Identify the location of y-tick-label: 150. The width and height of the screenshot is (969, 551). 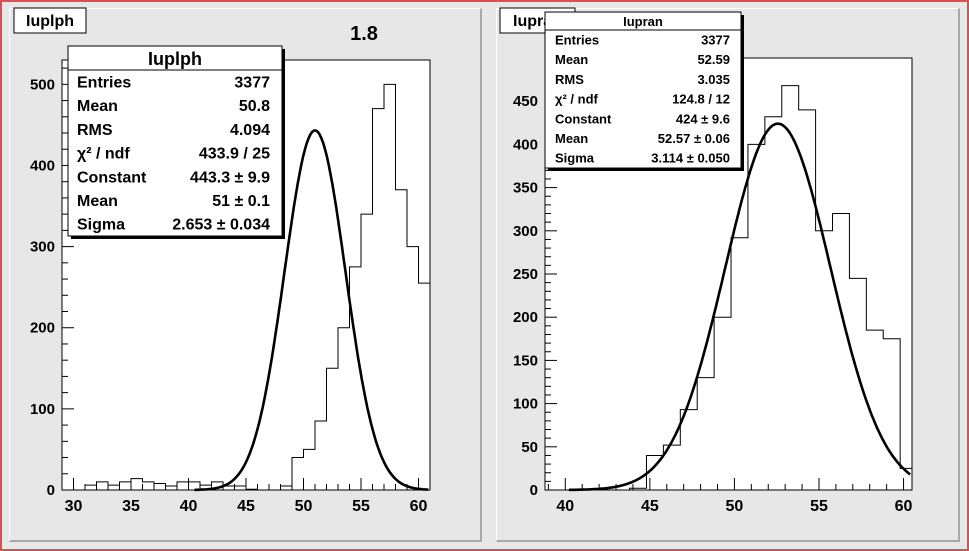
(525, 360).